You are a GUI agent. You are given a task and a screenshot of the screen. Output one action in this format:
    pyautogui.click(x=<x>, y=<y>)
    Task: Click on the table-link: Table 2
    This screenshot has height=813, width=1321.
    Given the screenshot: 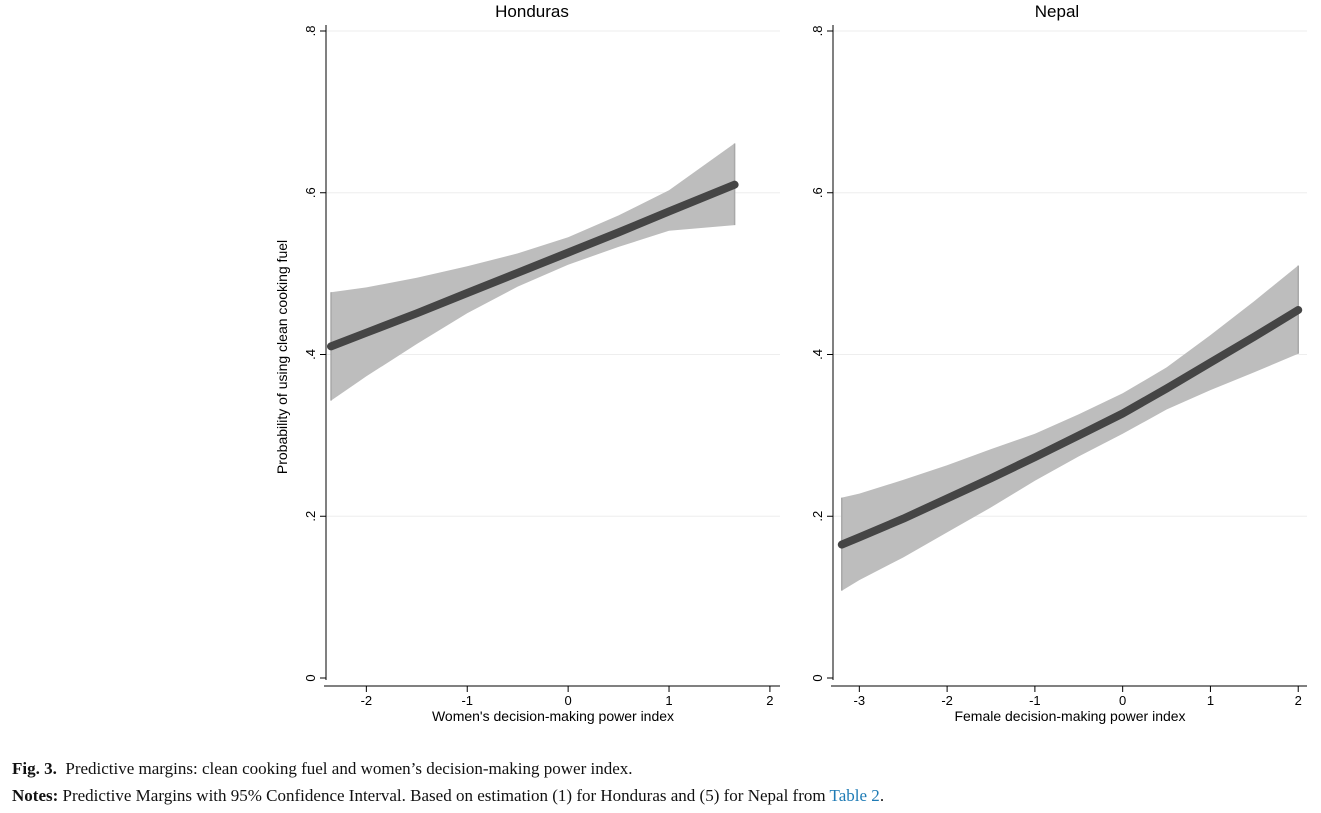 What is the action you would take?
    pyautogui.click(x=854, y=795)
    